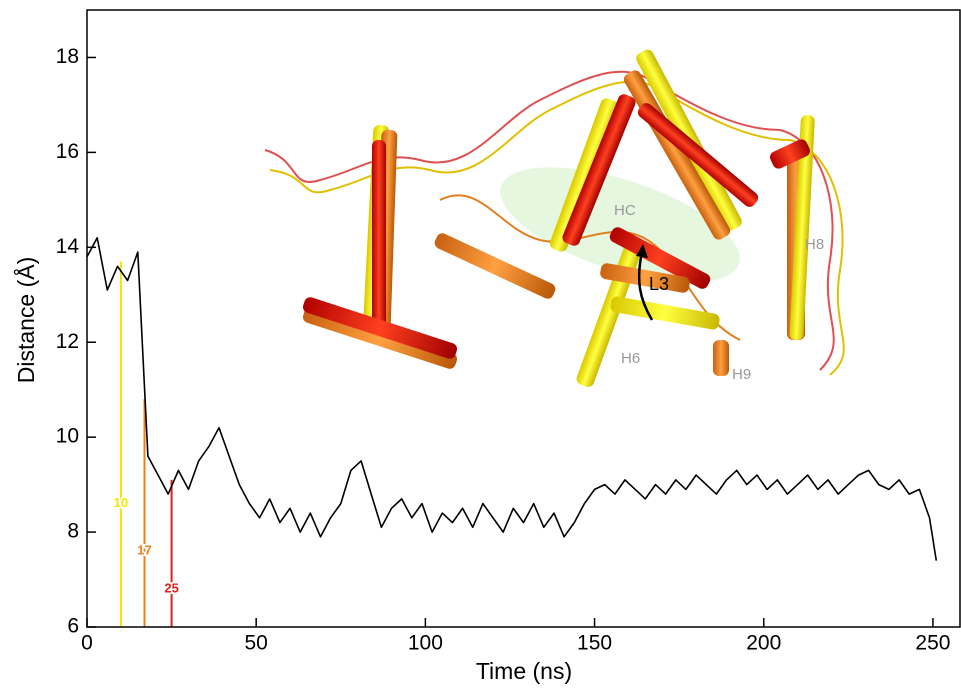 This screenshot has height=688, width=961. What do you see at coordinates (814, 244) in the screenshot?
I see `annotation: H8` at bounding box center [814, 244].